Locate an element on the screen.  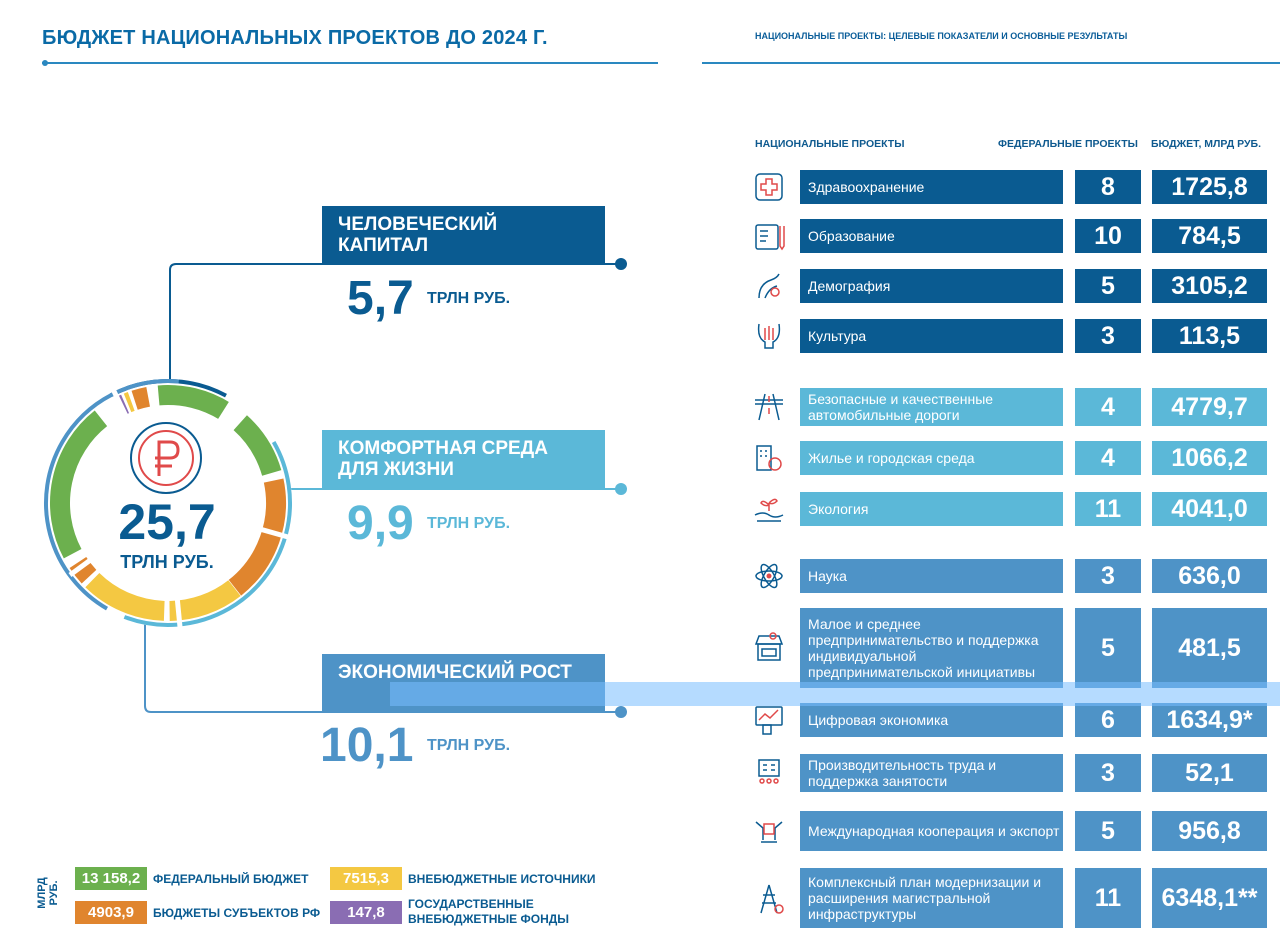
budget-value: 956,8 is located at coordinates (1209, 831).